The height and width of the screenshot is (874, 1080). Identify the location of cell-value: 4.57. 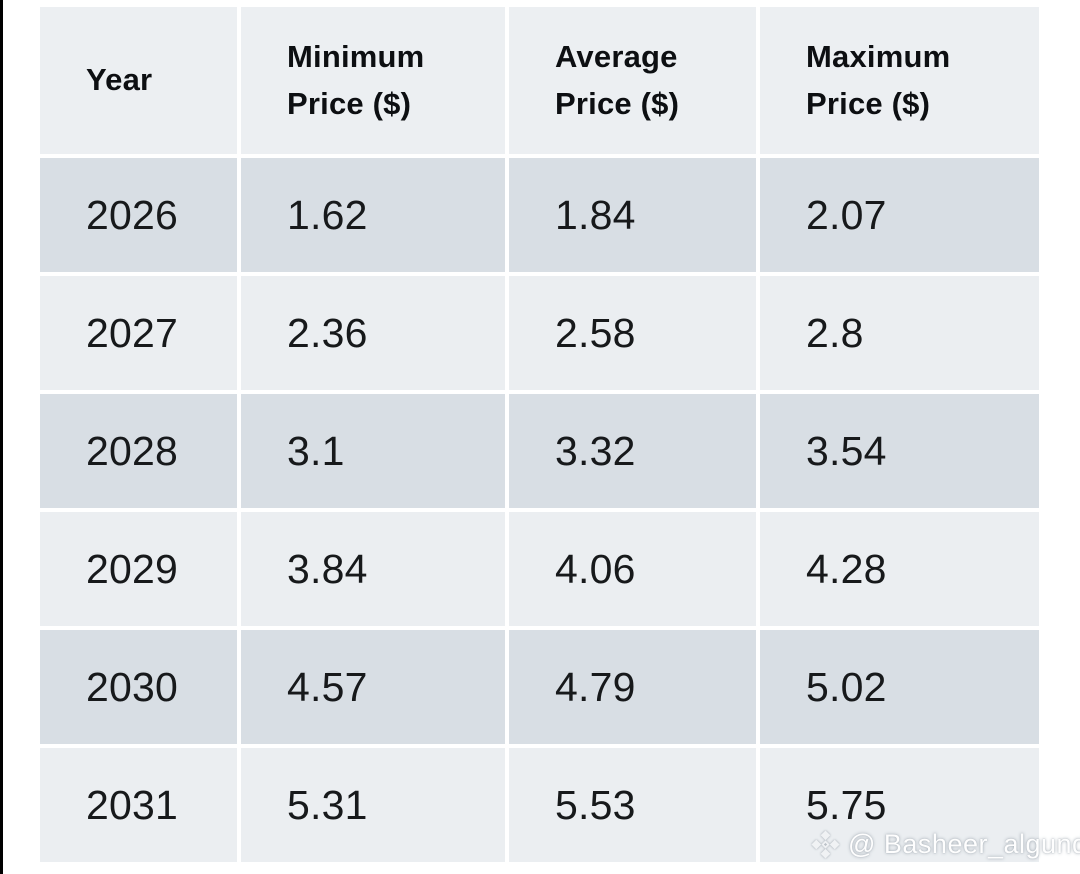
(327, 686).